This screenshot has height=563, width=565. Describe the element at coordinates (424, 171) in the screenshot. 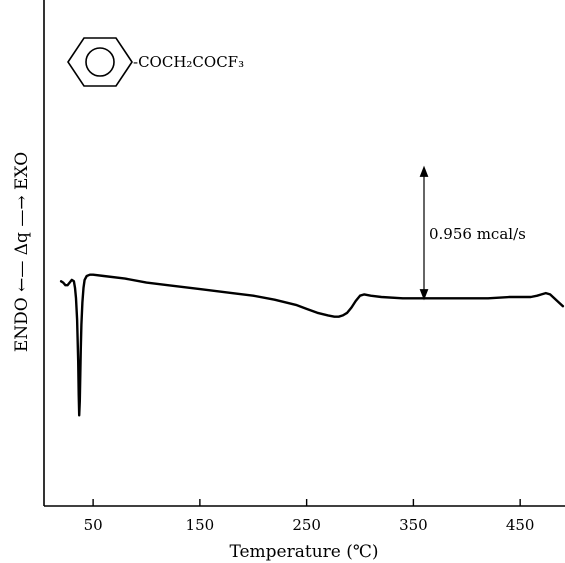

I see `arrow-up-icon` at that location.